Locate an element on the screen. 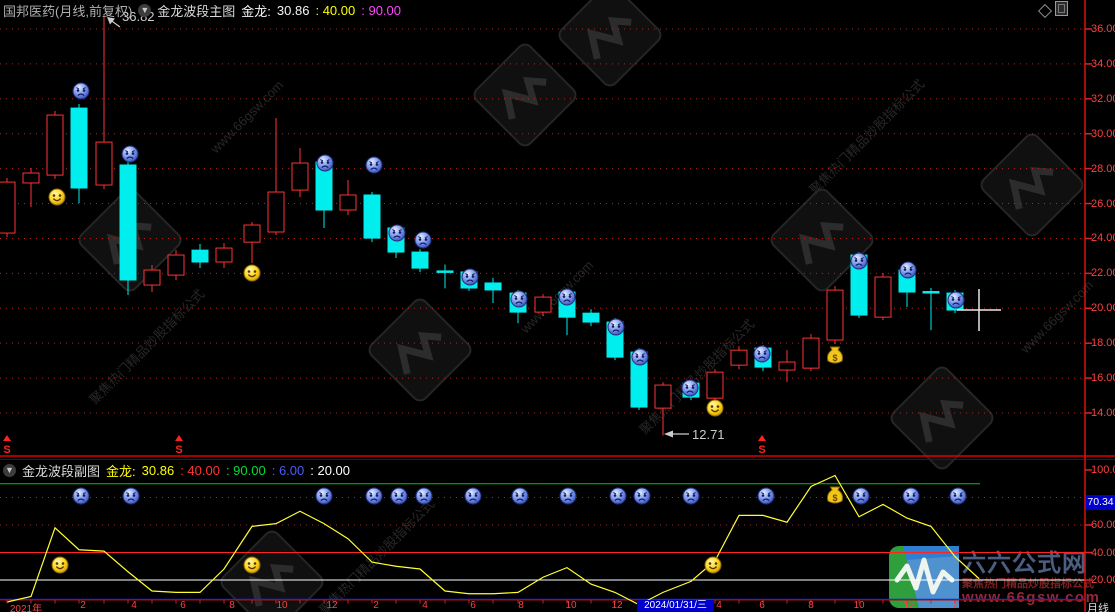  stock-title: 国邦医药(月线,前复权) is located at coordinates (68, 11).